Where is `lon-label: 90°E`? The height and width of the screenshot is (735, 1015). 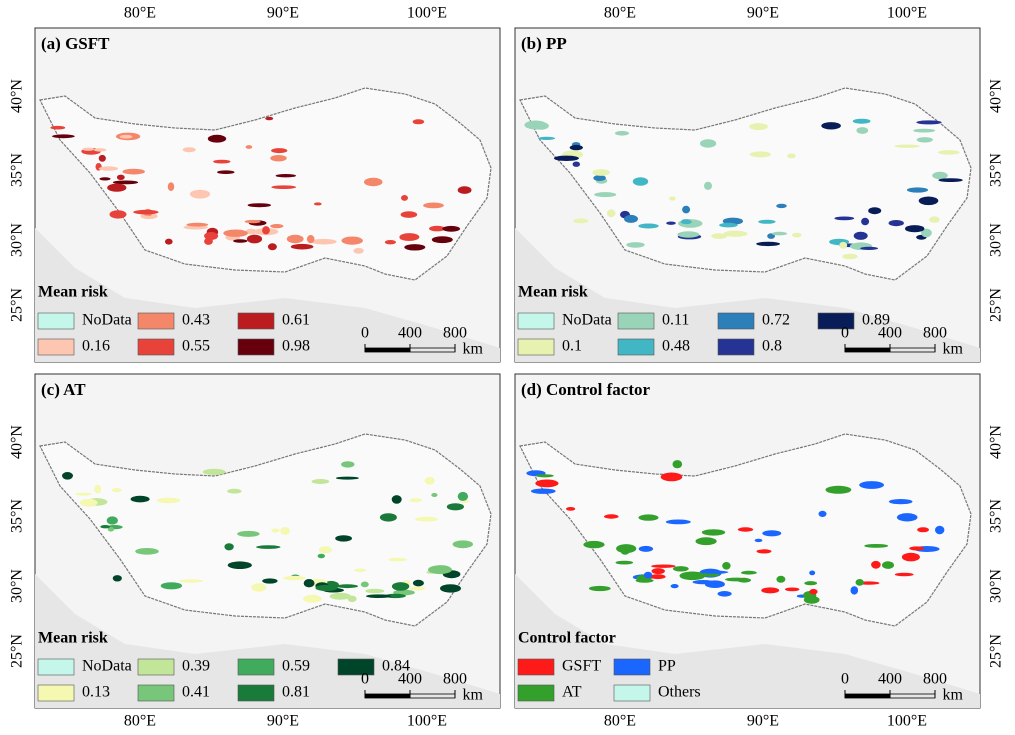
lon-label: 90°E is located at coordinates (763, 13).